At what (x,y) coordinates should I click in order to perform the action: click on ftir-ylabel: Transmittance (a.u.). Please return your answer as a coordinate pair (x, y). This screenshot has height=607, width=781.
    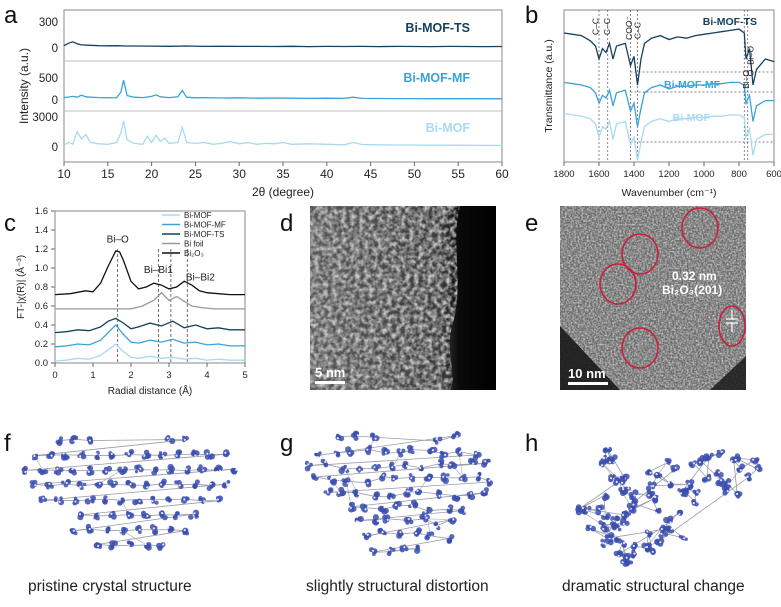
    Looking at the image, I should click on (549, 86).